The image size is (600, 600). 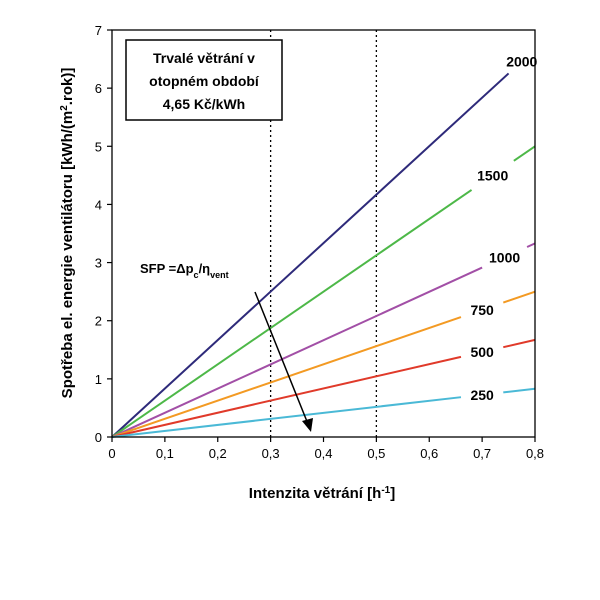 I want to click on y-tick-label-3: 3, so click(x=98, y=263).